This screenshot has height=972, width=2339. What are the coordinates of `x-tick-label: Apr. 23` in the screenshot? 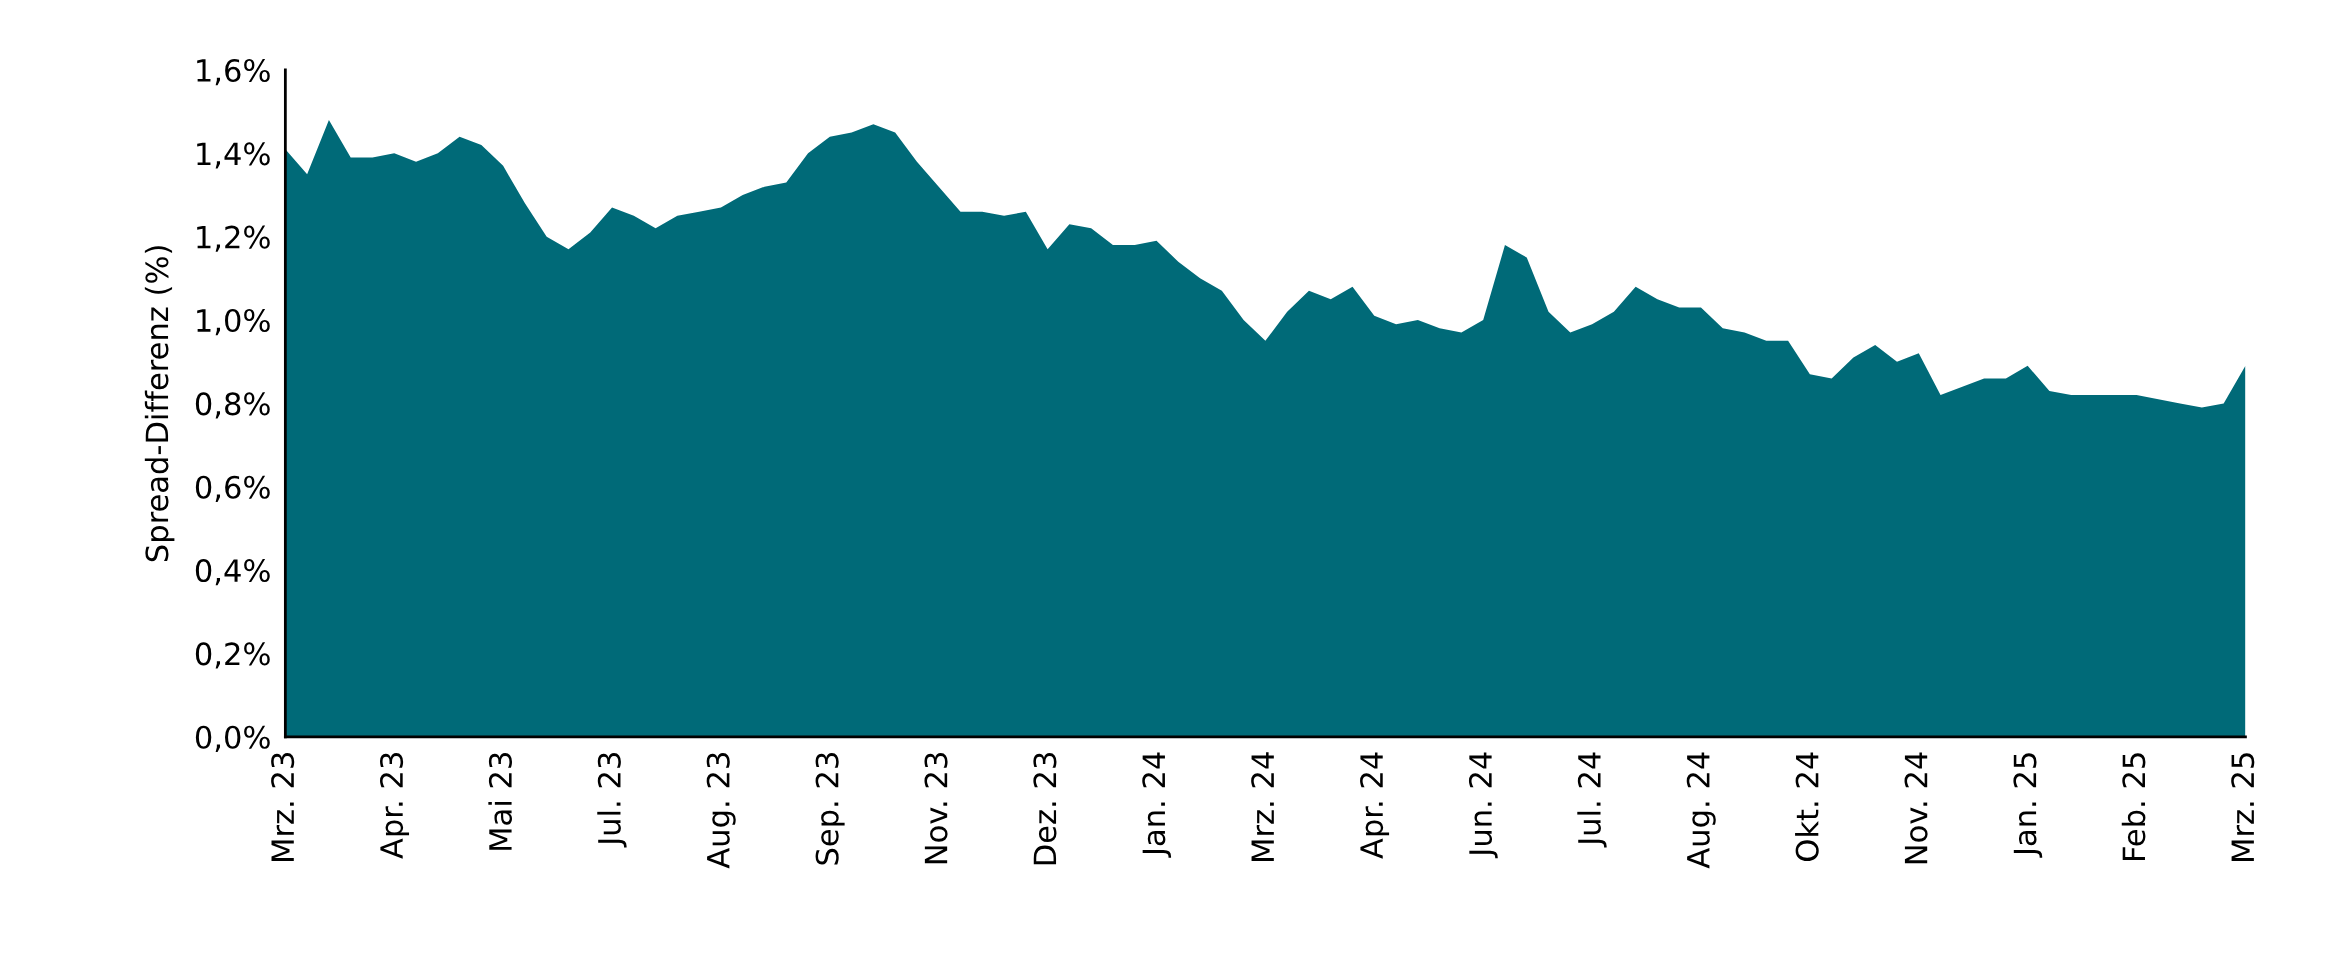 It's located at (395, 806).